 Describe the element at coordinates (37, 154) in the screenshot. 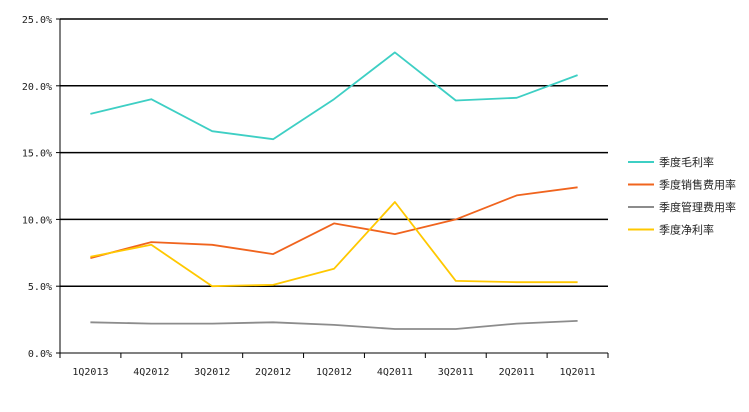

I see `y-tick-label: 15.0%` at that location.